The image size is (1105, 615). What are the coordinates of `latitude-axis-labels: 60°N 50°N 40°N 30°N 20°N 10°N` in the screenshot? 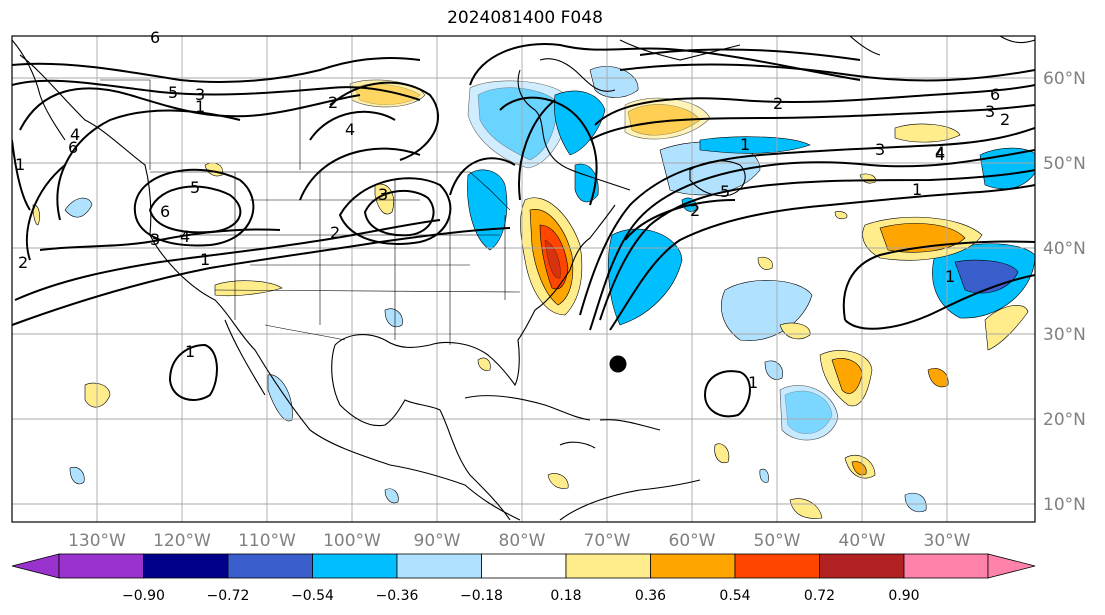 It's located at (1064, 292).